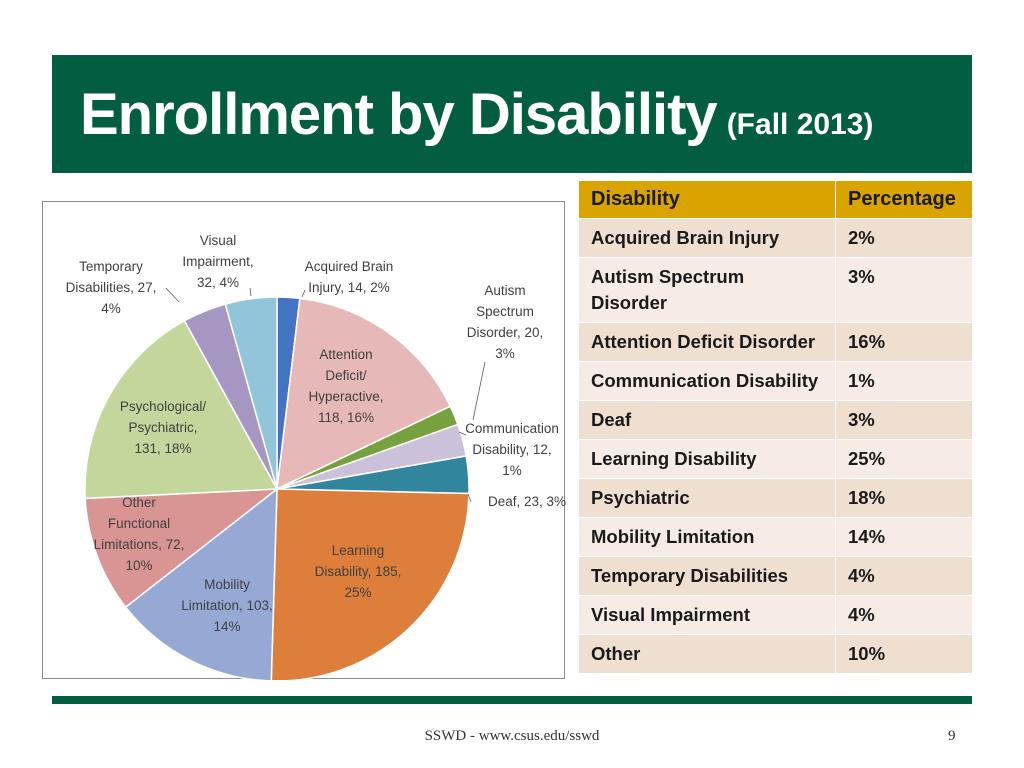 Image resolution: width=1024 pixels, height=768 pixels. I want to click on slice-label: Mobility Limitation, 103, 14%, so click(227, 605).